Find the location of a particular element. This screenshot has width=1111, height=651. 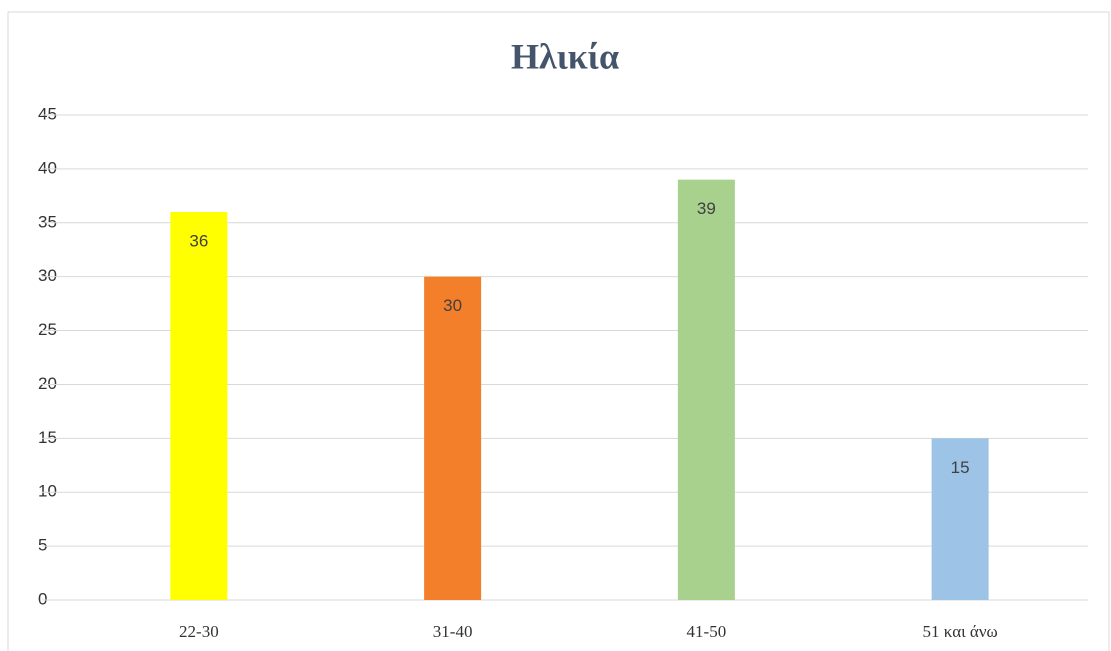

x-tick-label: 51 και άνω is located at coordinates (960, 631).